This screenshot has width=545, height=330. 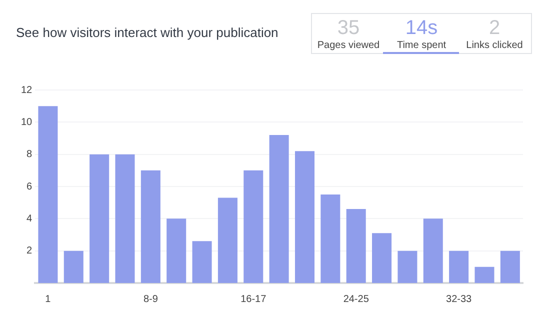 I want to click on x-tick-label: 24-25, so click(x=356, y=299).